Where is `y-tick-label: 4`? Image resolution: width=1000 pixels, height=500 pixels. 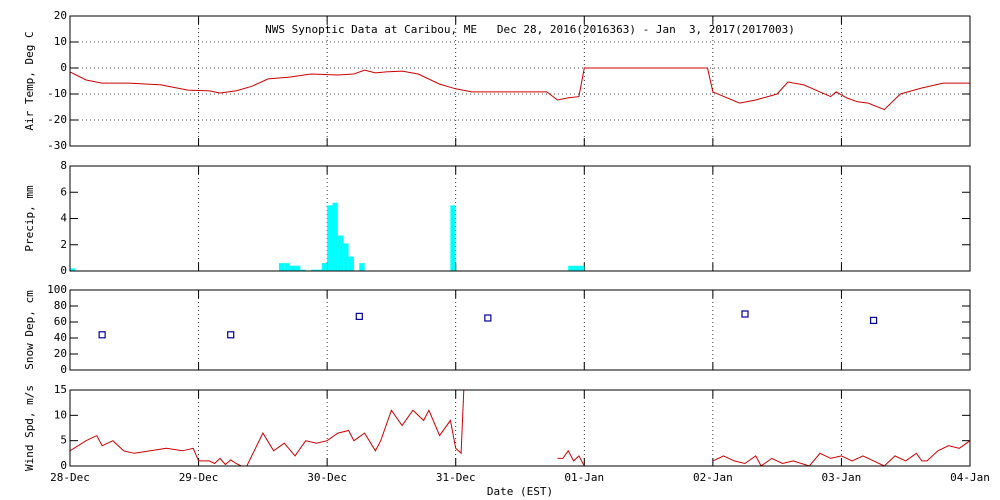 y-tick-label: 4 is located at coordinates (63, 218).